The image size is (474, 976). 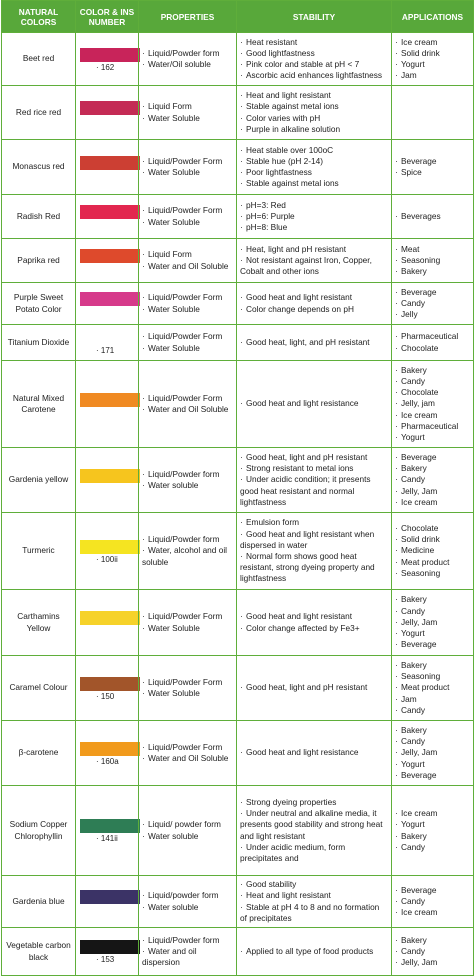 I want to click on applications-list: BeverageCandyIce cream, so click(x=432, y=902).